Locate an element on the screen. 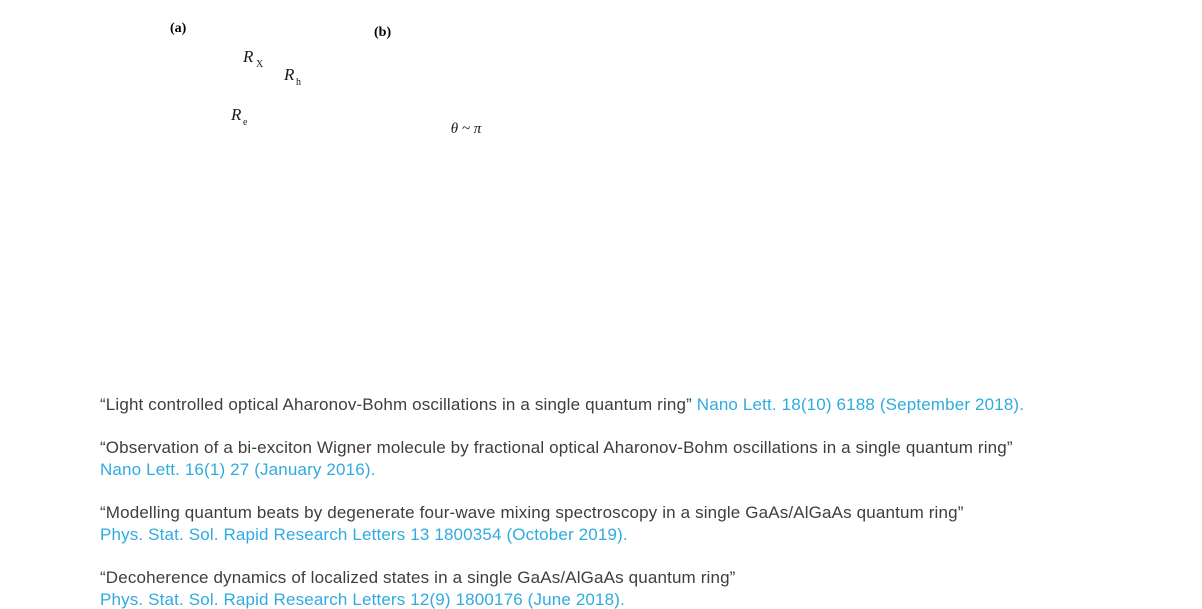 The height and width of the screenshot is (609, 1202). panel-b-label: (b) is located at coordinates (382, 32).